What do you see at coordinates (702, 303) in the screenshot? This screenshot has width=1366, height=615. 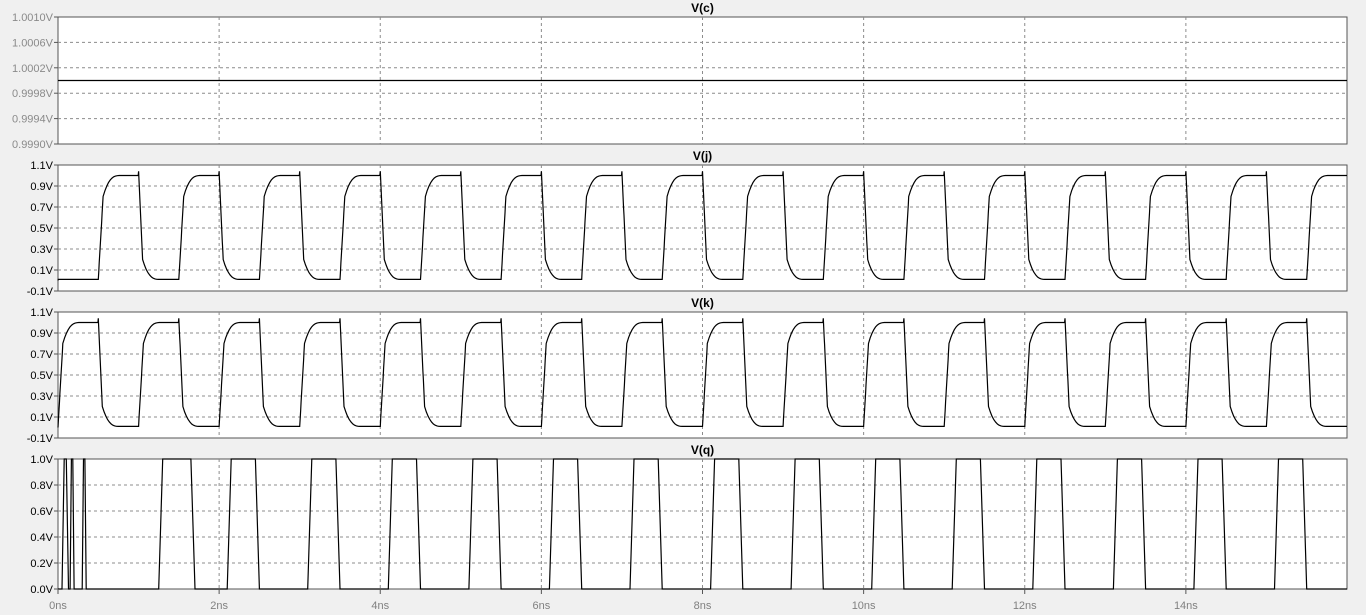 I see `pane-title: V(k)` at bounding box center [702, 303].